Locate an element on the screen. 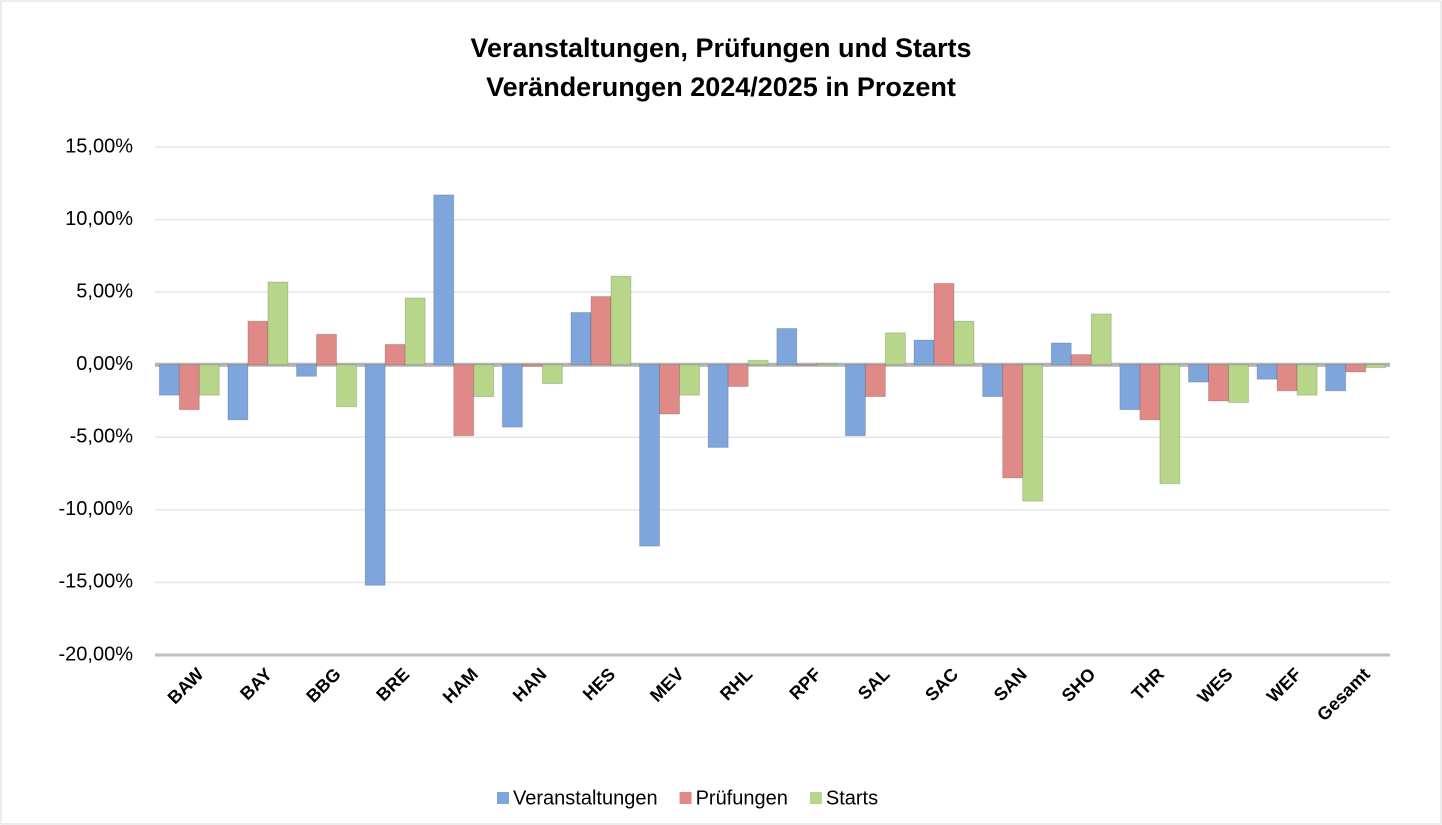 The image size is (1442, 825). y-tick-label: 15,00% is located at coordinates (99, 146).